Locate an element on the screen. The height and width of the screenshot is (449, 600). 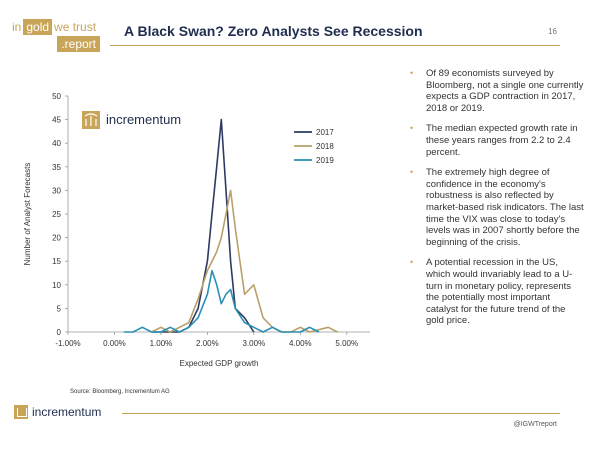
x-tick-label: 1.00% is located at coordinates (161, 343).